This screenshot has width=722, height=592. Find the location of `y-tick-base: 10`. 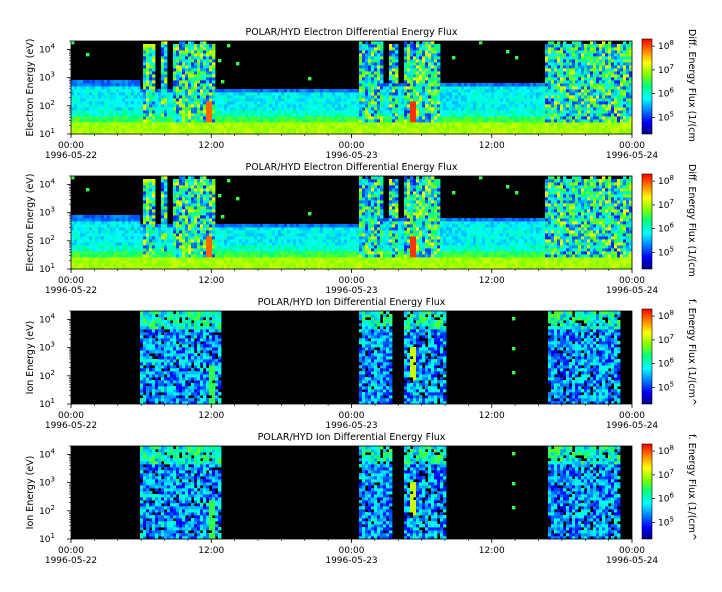

y-tick-base: 10 is located at coordinates (45, 79).